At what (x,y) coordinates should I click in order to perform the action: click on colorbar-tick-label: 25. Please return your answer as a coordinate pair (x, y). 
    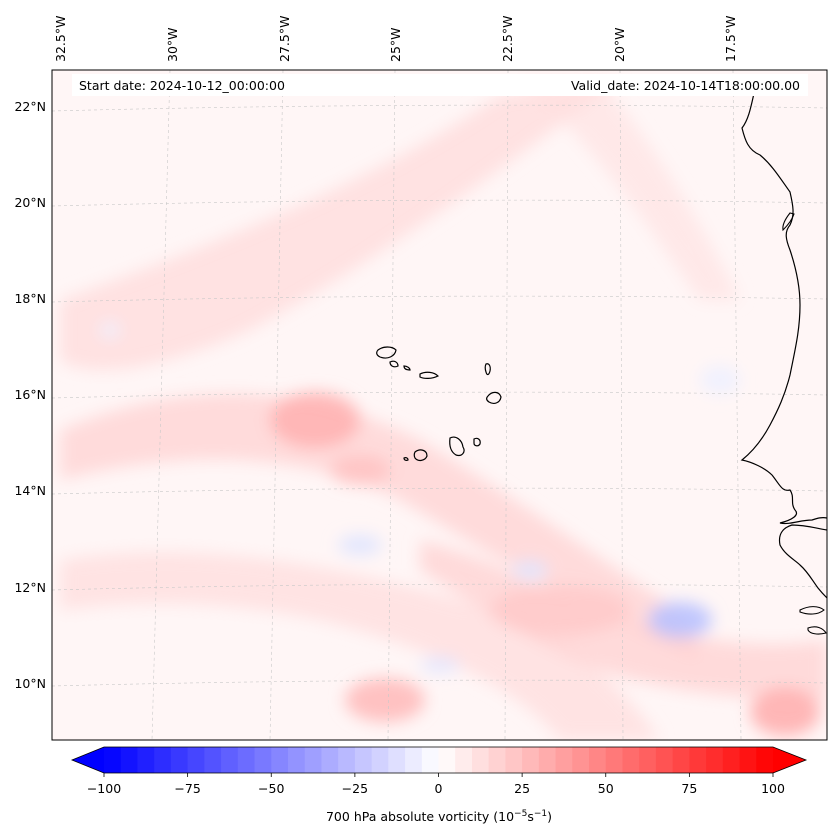
    Looking at the image, I should click on (522, 788).